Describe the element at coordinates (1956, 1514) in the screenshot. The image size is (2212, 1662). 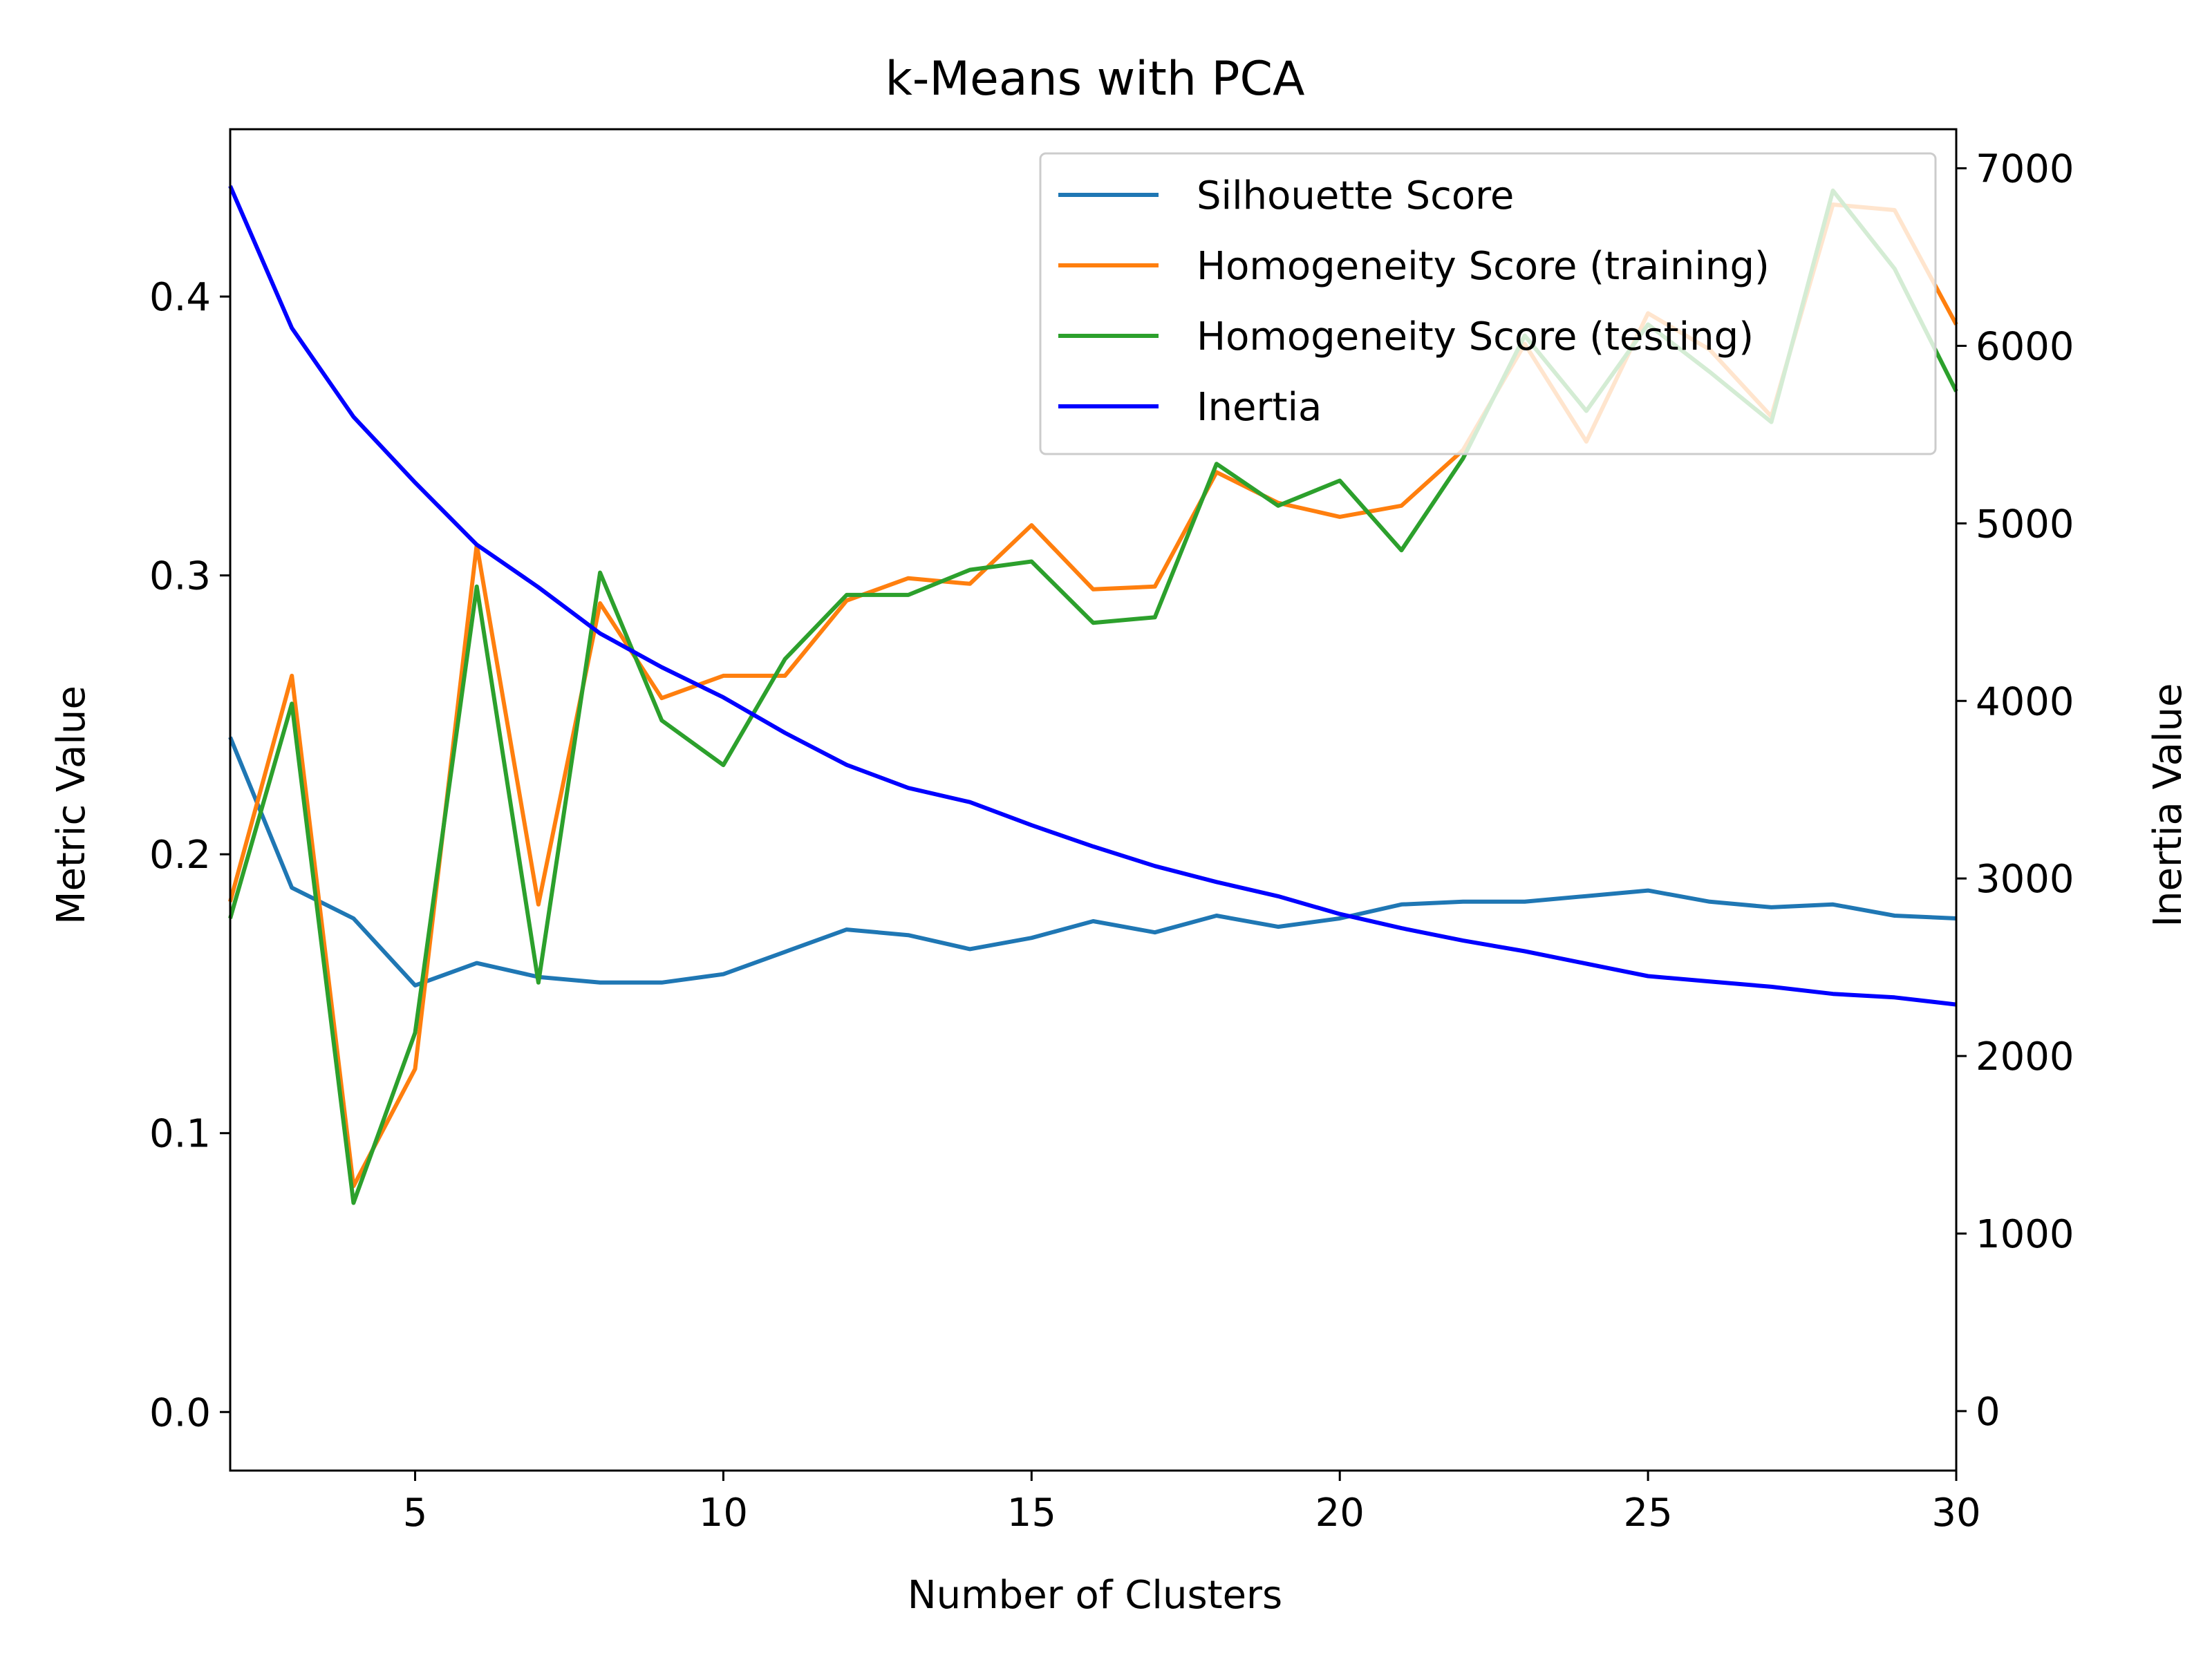
I see `x-tick-label: 30` at that location.